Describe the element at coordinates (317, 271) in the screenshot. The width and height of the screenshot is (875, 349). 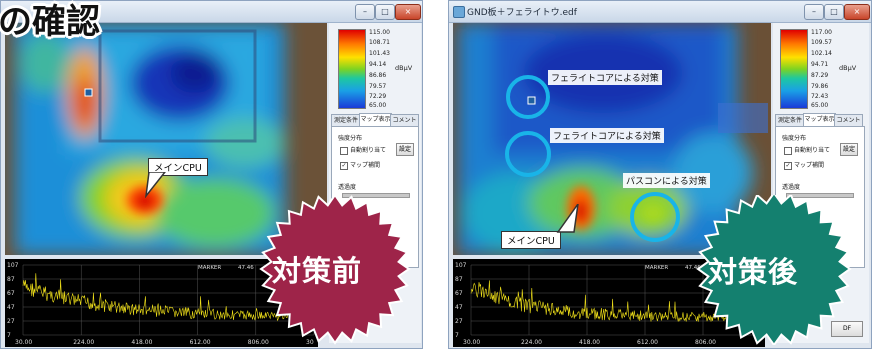
I see `before-badge-label: 対策前` at that location.